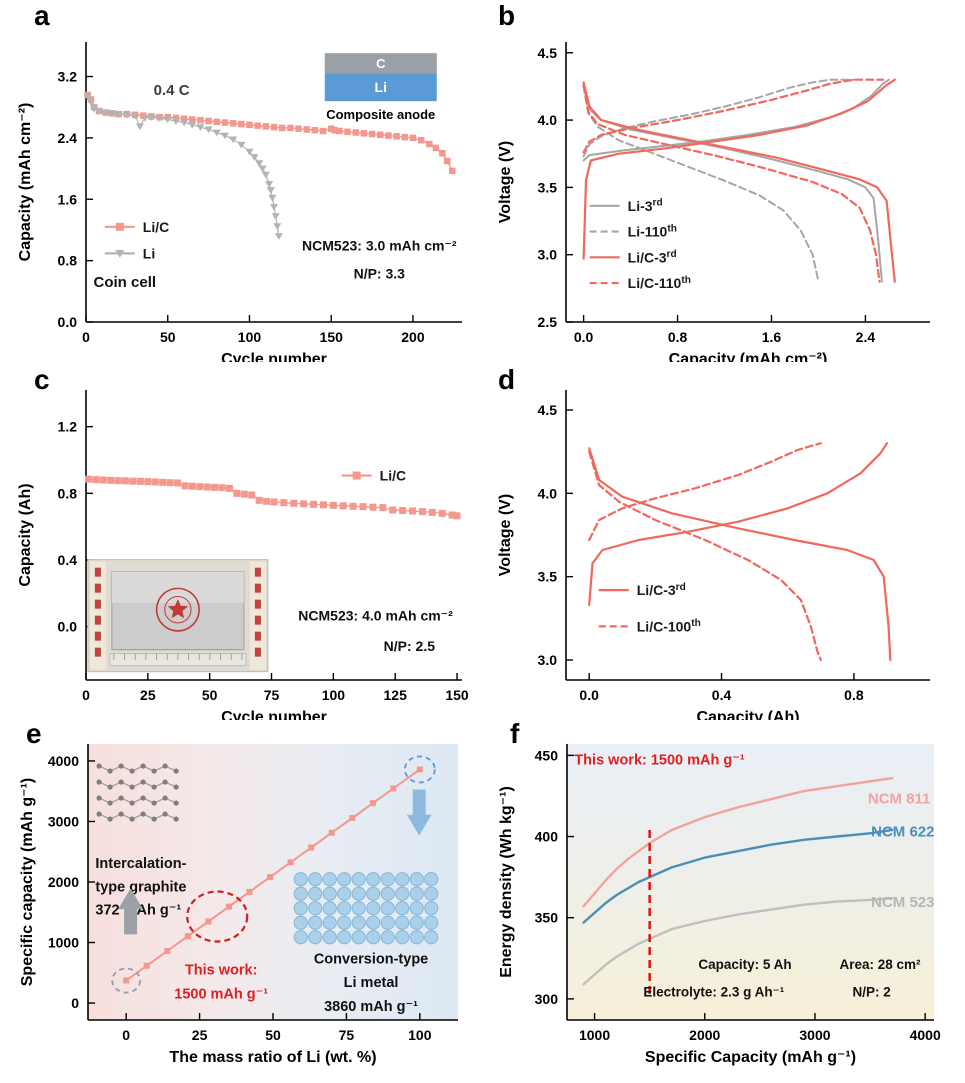 This screenshot has height=1083, width=965. What do you see at coordinates (548, 120) in the screenshot?
I see `svg-text: 4.0` at bounding box center [548, 120].